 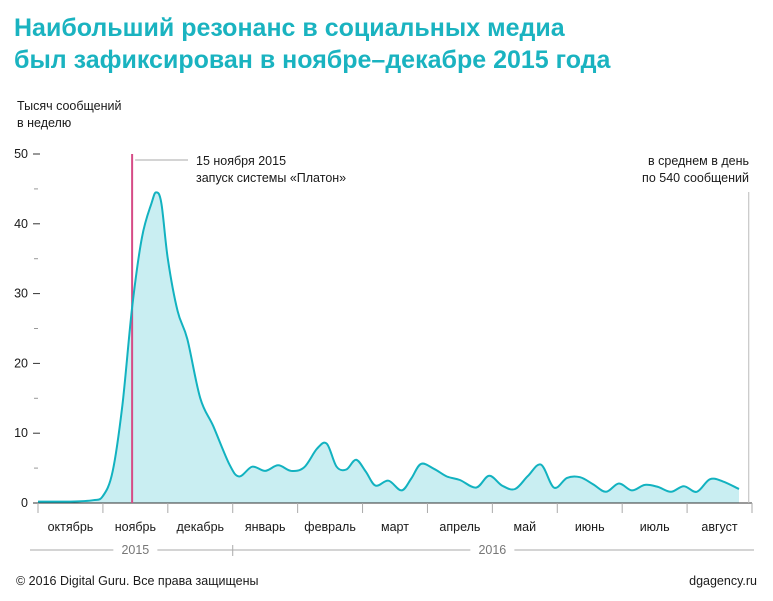 I want to click on y-axis-label: Тысяч сообщений в неделю, so click(x=69, y=115).